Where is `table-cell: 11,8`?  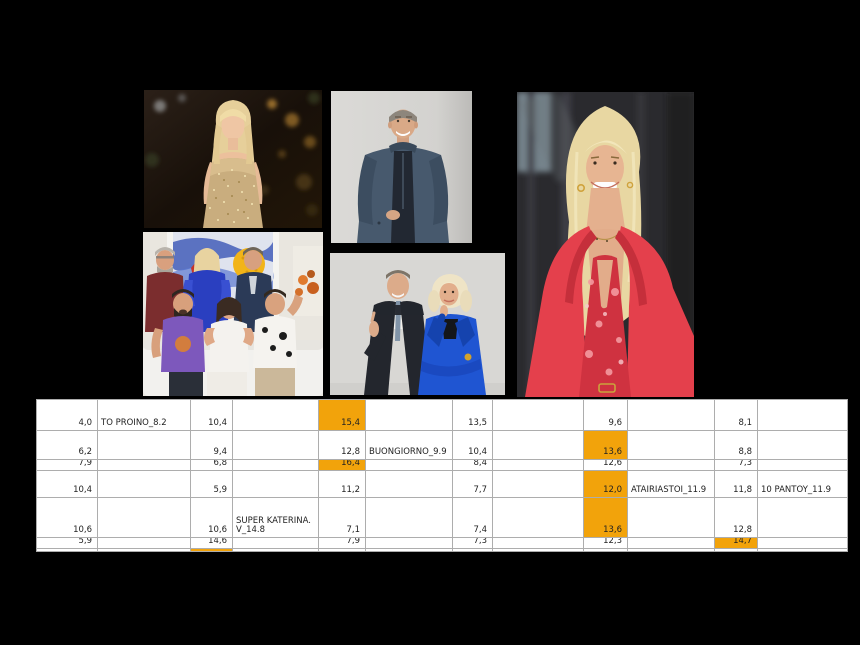 table-cell: 11,8 is located at coordinates (736, 484).